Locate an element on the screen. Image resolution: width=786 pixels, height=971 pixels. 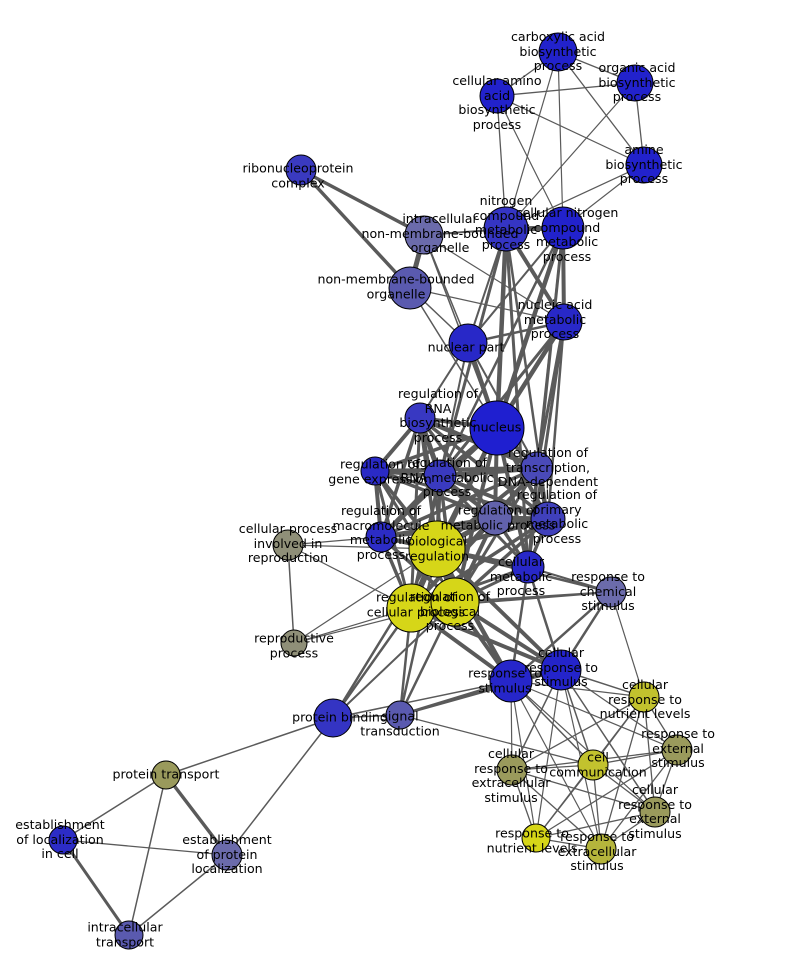
graph-node-label: cellular amino acid biosynthetic process is located at coordinates (497, 102).